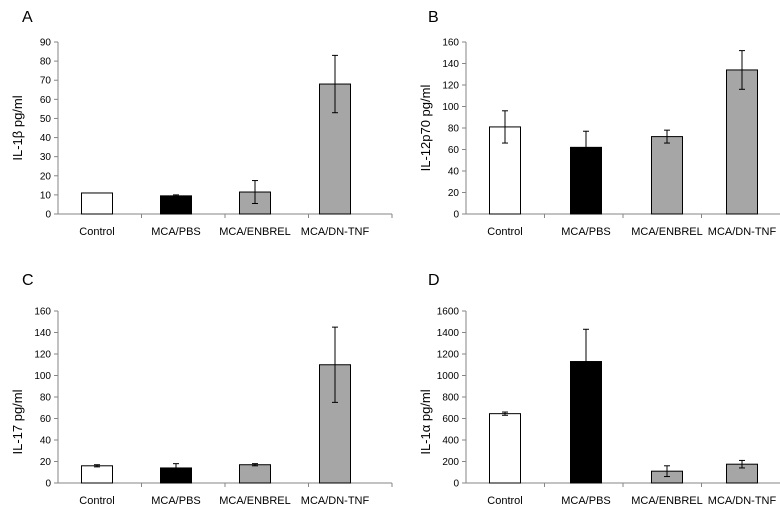  What do you see at coordinates (433, 17) in the screenshot?
I see `panel-letter: B` at bounding box center [433, 17].